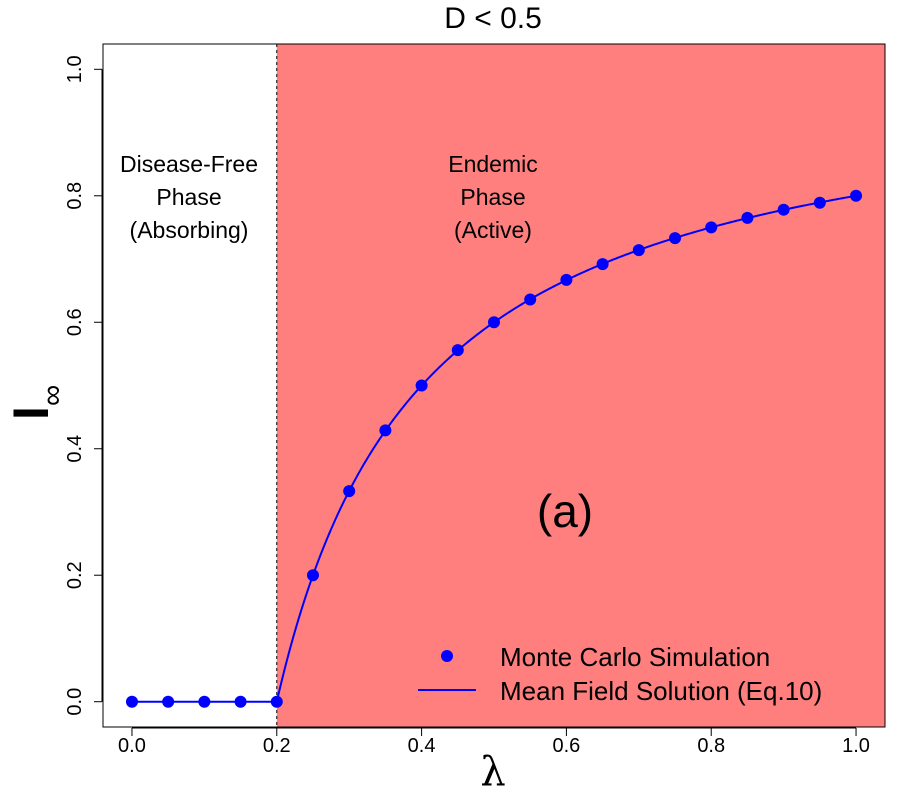  Describe the element at coordinates (75, 575) in the screenshot. I see `y-tick-label: 0.2` at that location.